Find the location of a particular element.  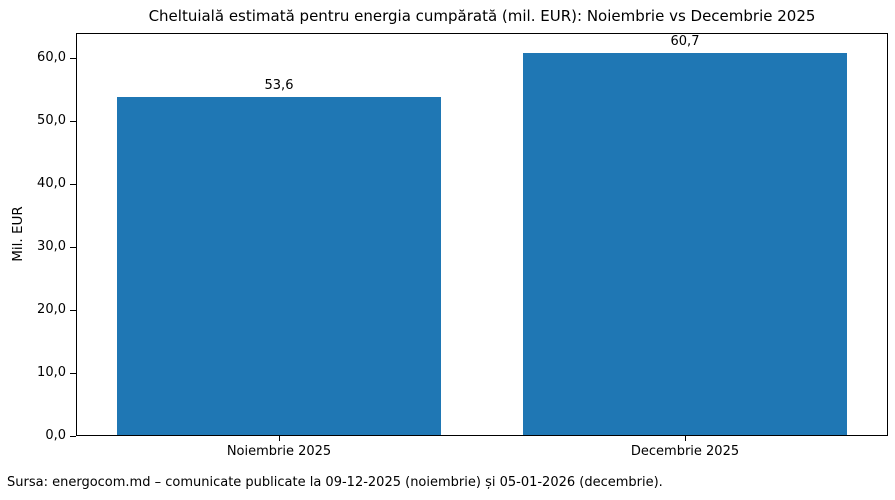

x-tick-label: Decembrie 2025 is located at coordinates (685, 451).